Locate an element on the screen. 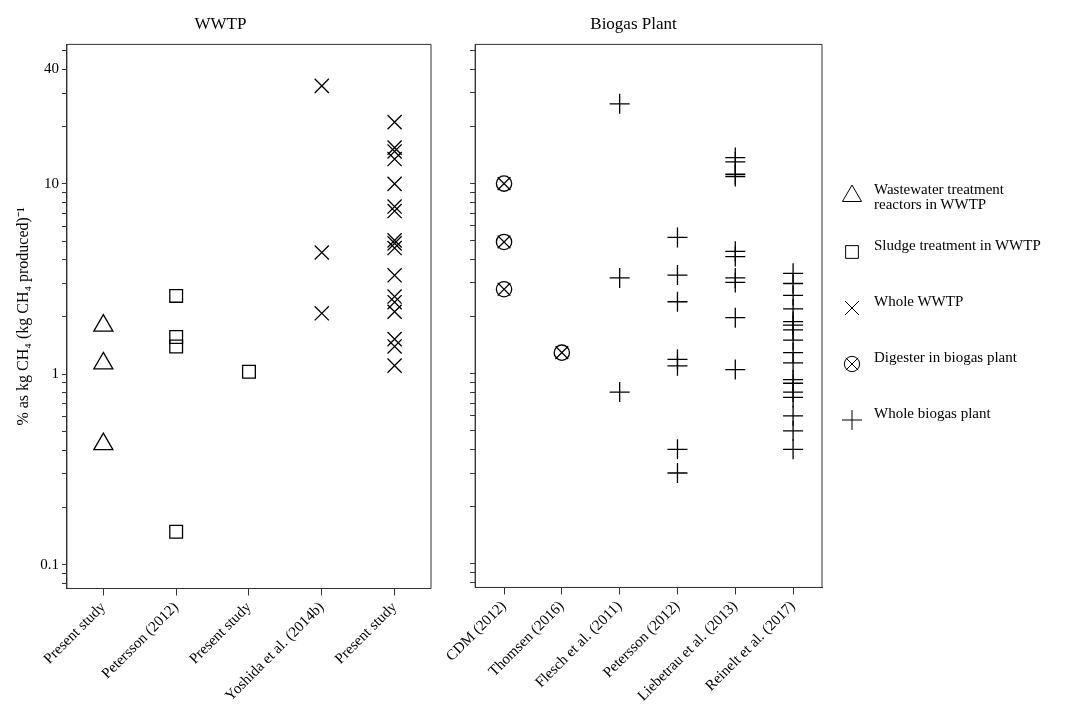 This screenshot has height=708, width=1089. legend-label: Wastewater treatment reactors in WWTP is located at coordinates (939, 196).